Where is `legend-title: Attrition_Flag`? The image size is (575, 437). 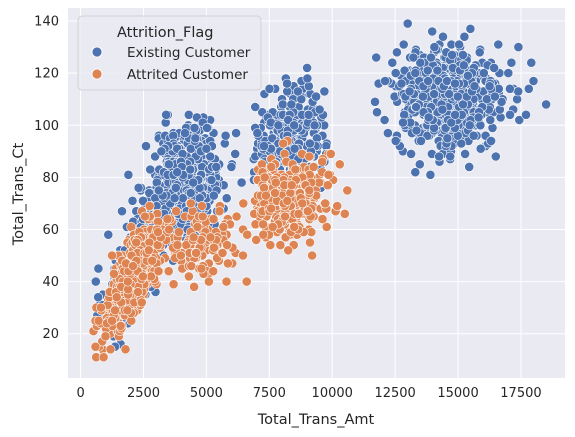 legend-title: Attrition_Flag is located at coordinates (165, 33).